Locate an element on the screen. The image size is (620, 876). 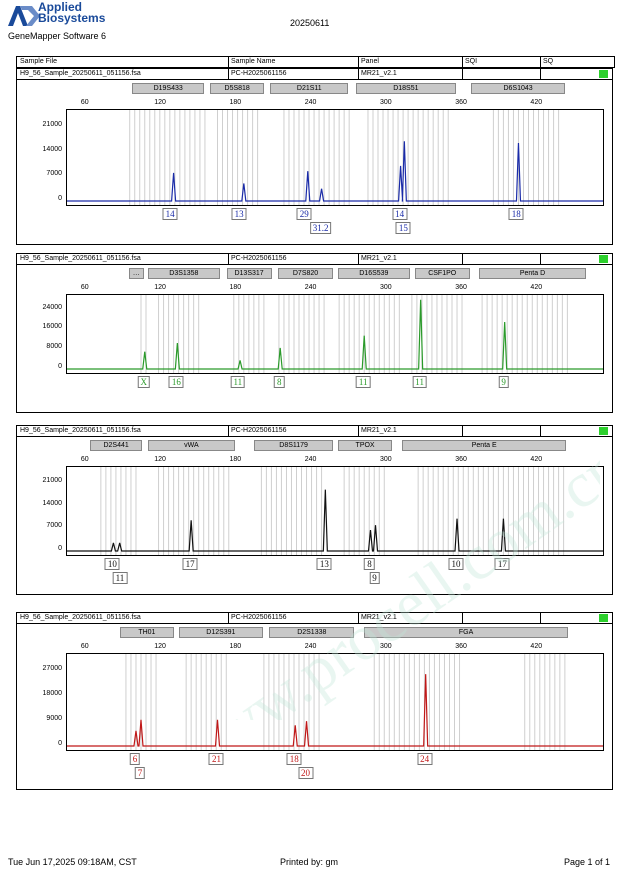
printed-by: Printed by: gm is located at coordinates (309, 862).